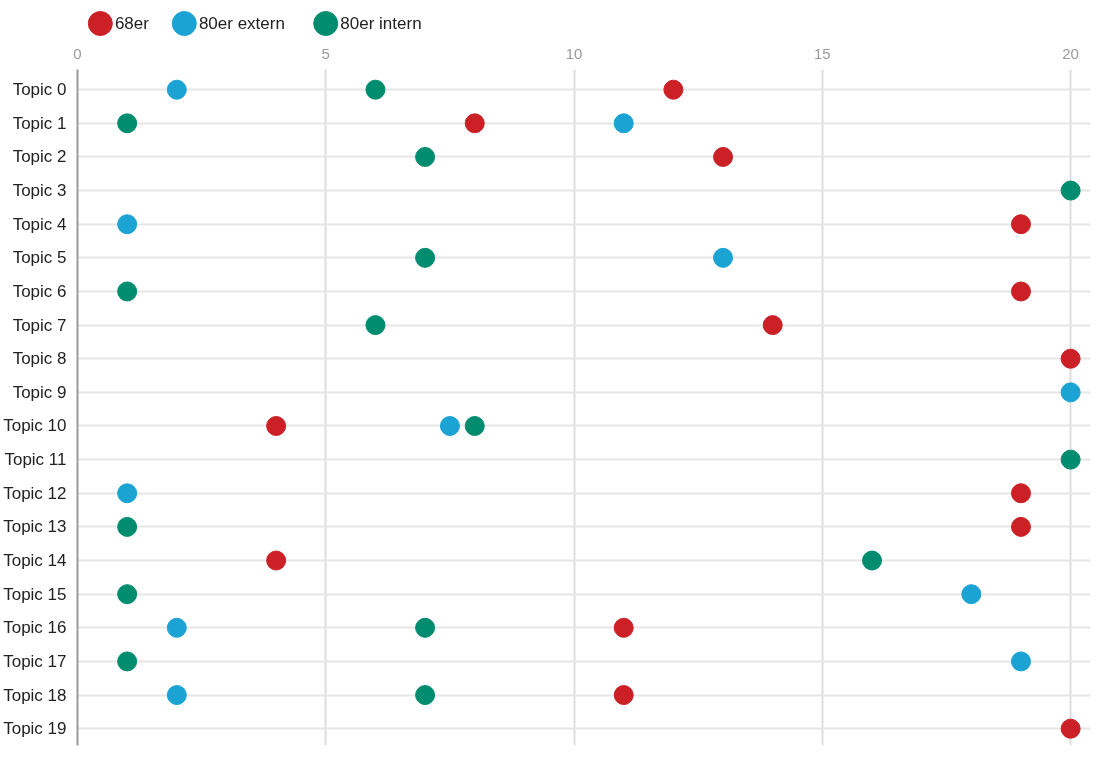 This screenshot has height=762, width=1119. I want to click on y-tick-label: Topic 2, so click(39, 157).